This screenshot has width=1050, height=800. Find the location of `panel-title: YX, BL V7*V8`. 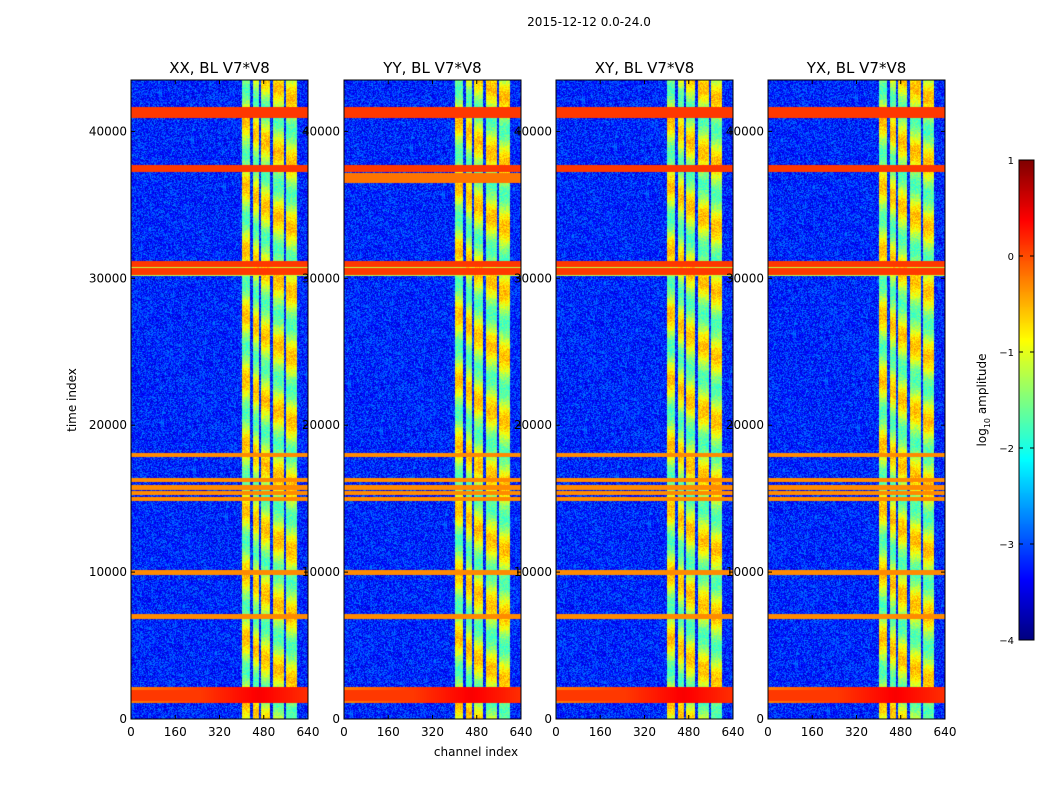

panel-title: YX, BL V7*V8 is located at coordinates (856, 68).